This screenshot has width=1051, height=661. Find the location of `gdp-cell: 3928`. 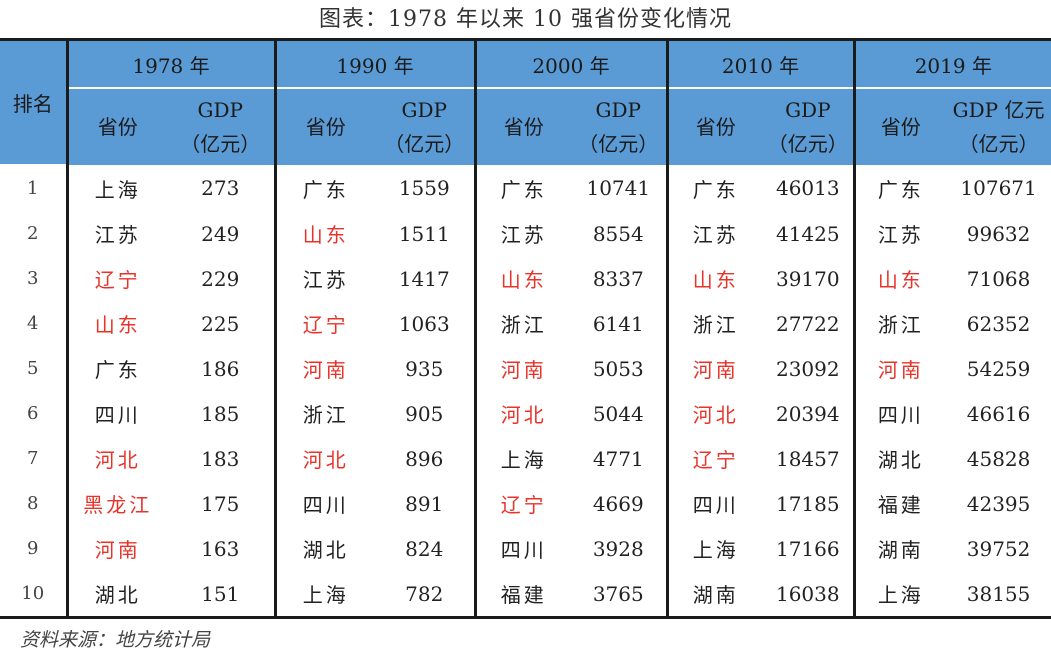

gdp-cell: 3928 is located at coordinates (620, 548).